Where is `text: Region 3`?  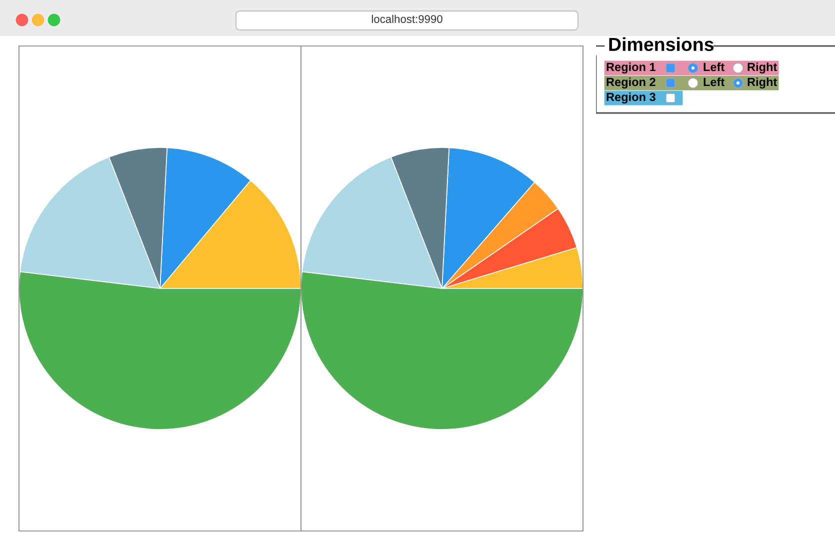 text: Region 3 is located at coordinates (631, 98).